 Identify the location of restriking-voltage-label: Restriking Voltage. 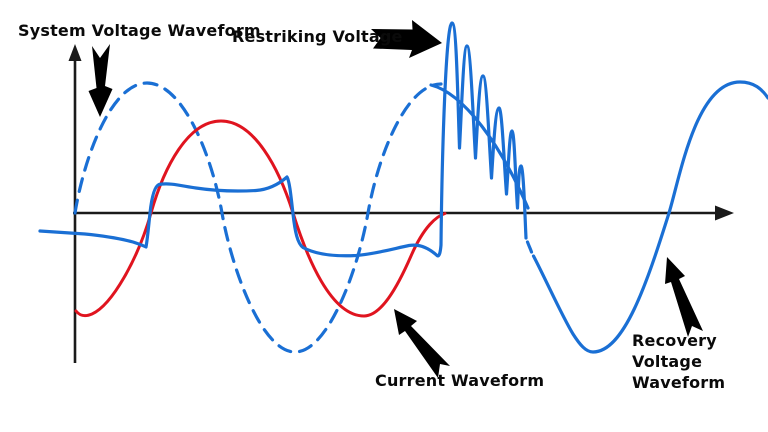
(317, 36).